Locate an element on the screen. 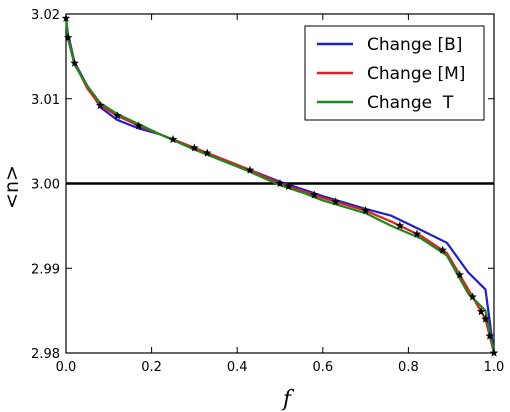 The image size is (510, 412). legend-label-1: Change [B] is located at coordinates (414, 45).